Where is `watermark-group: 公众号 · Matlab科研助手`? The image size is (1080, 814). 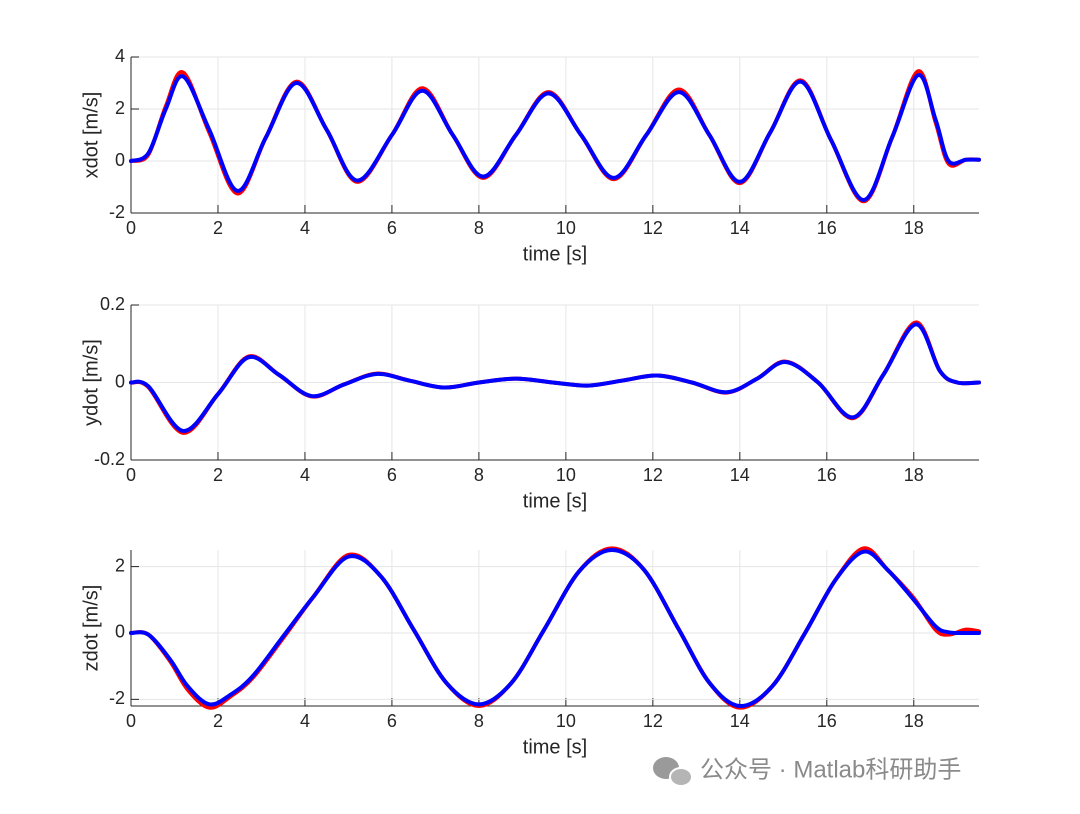 watermark-group: 公众号 · Matlab科研助手 is located at coordinates (807, 771).